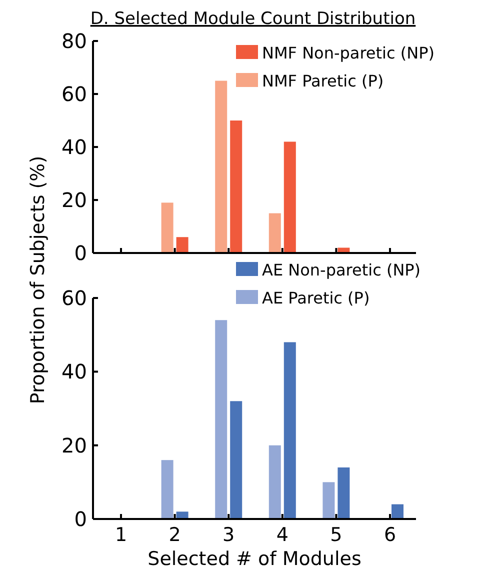  Describe the element at coordinates (74, 41) in the screenshot. I see `y-tick-label: 80` at that location.